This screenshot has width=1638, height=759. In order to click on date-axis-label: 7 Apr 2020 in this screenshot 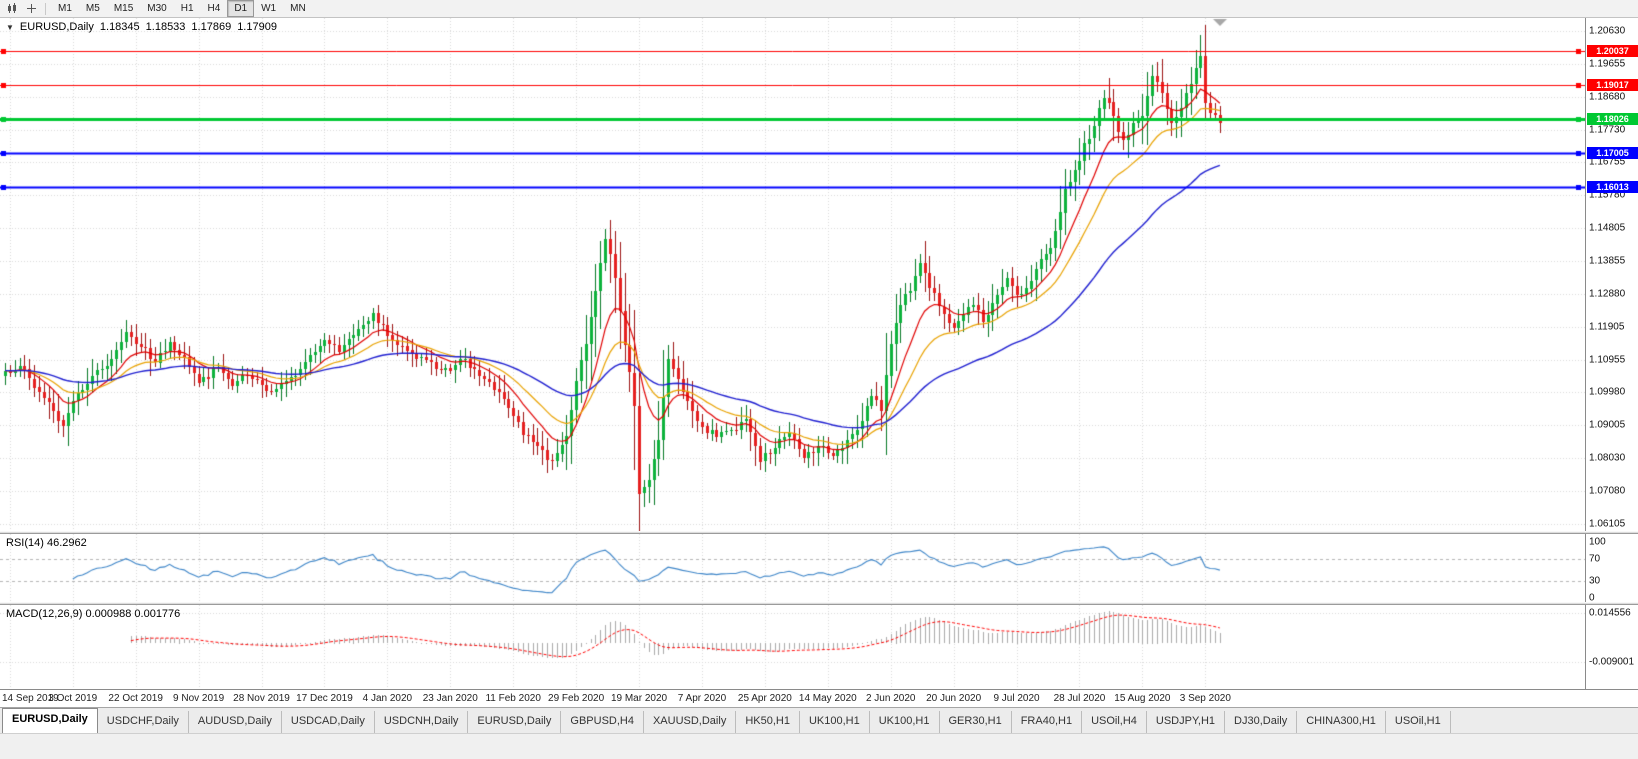, I will do `click(702, 698)`.